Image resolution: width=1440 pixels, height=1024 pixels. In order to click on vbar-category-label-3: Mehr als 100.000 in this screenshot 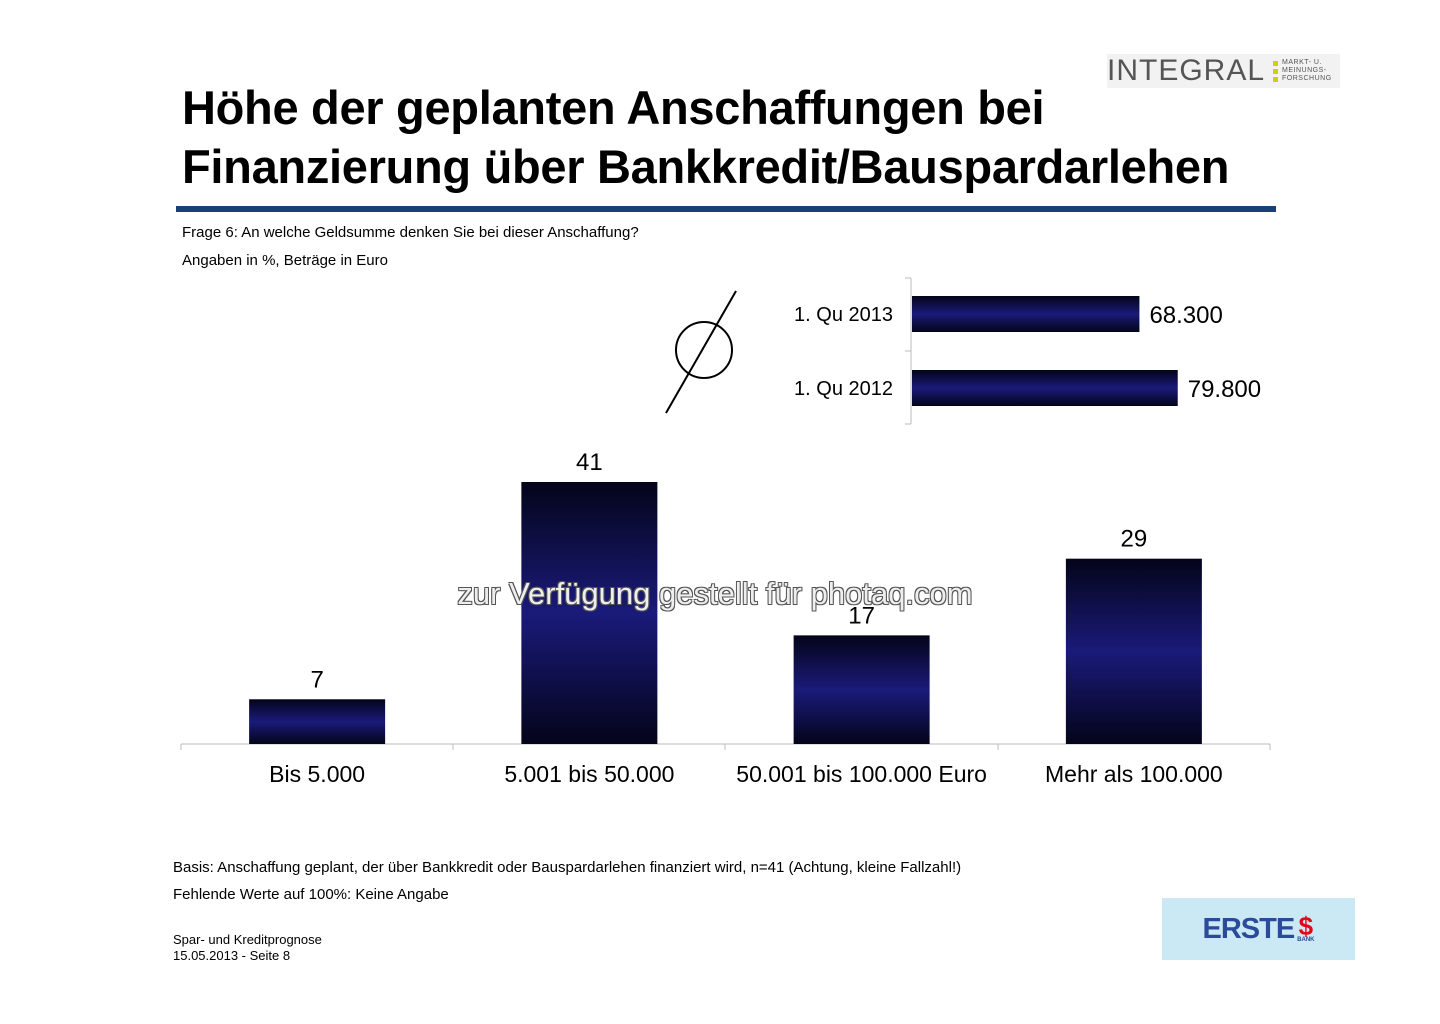, I will do `click(1134, 774)`.